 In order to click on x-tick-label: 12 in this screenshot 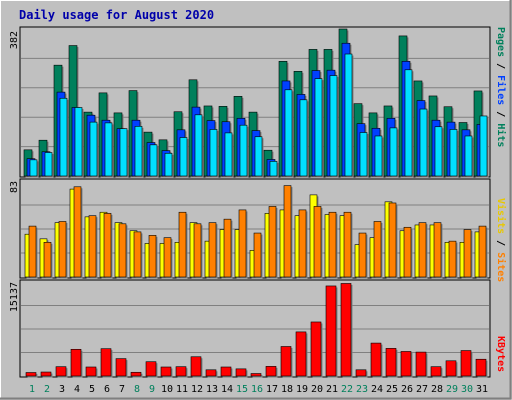, I will do `click(197, 389)`.